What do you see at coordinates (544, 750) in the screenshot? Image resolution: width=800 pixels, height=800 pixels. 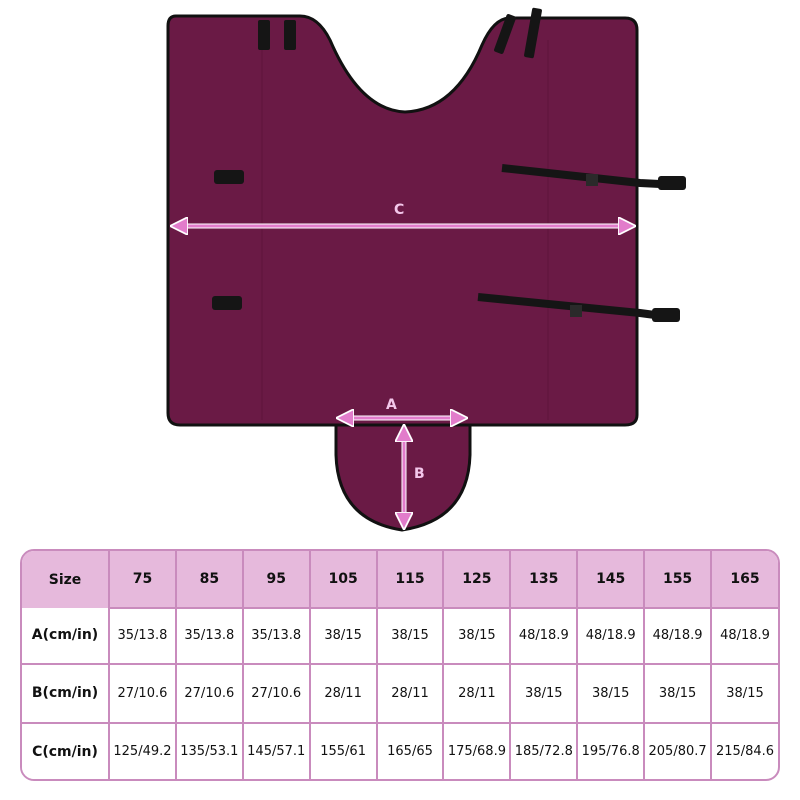 I see `table-cell: 185/72.8` at bounding box center [544, 750].